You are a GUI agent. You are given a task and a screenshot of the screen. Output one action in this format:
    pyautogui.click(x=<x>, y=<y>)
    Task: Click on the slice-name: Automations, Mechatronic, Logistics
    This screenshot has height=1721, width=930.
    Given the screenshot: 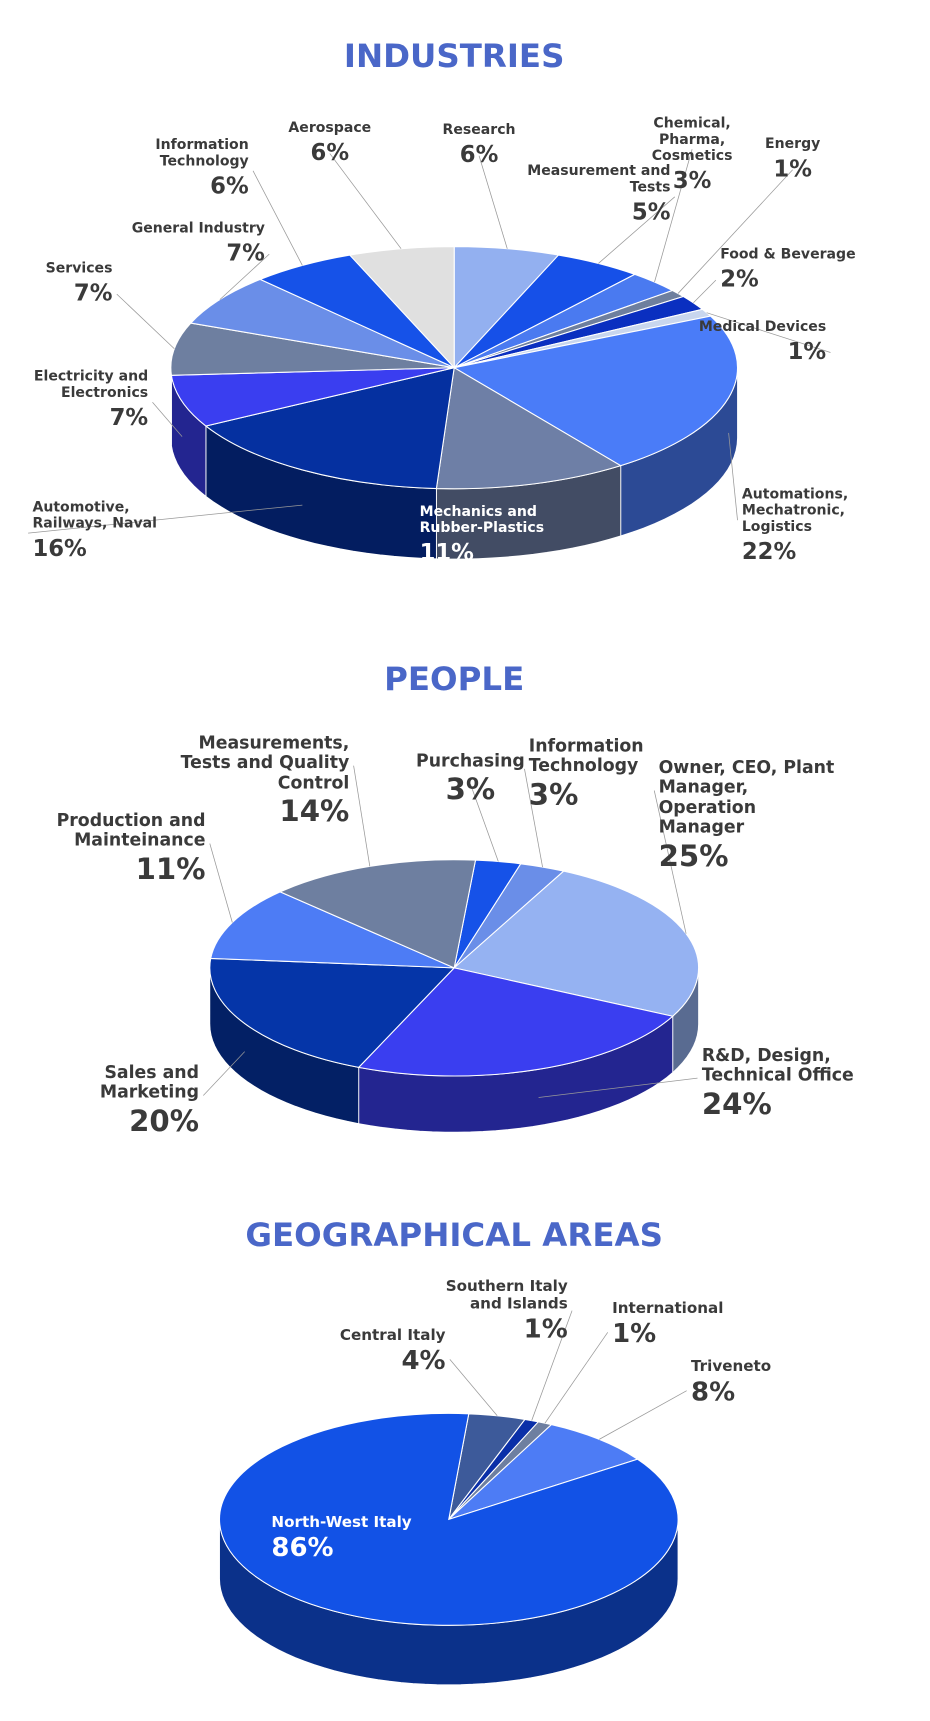 What is the action you would take?
    pyautogui.click(x=795, y=511)
    